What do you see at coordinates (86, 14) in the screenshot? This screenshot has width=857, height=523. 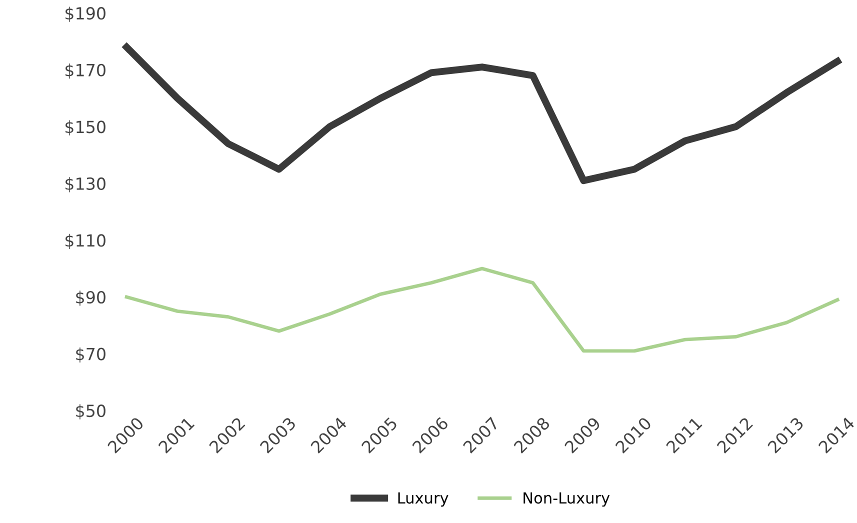 I see `y-tick-label: $190` at bounding box center [86, 14].